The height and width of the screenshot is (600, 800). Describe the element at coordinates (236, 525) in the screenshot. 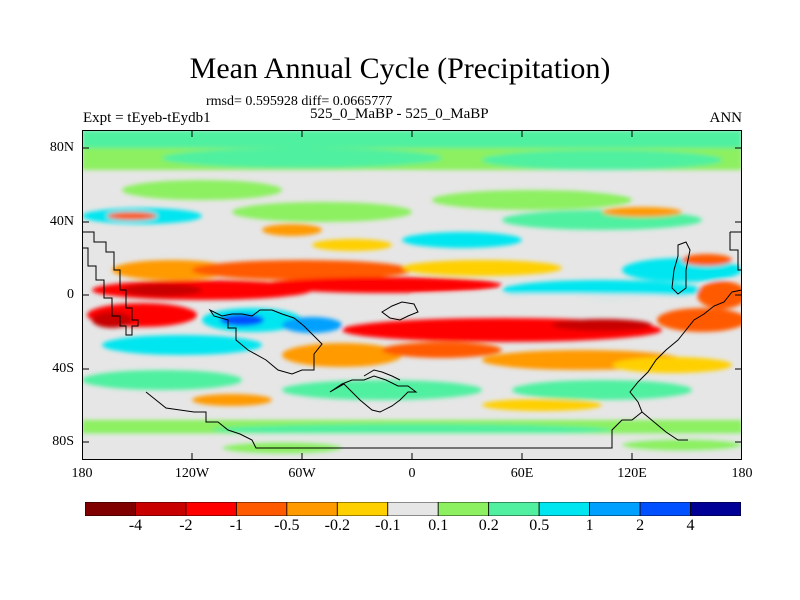

I see `colorbar-label: -1` at that location.